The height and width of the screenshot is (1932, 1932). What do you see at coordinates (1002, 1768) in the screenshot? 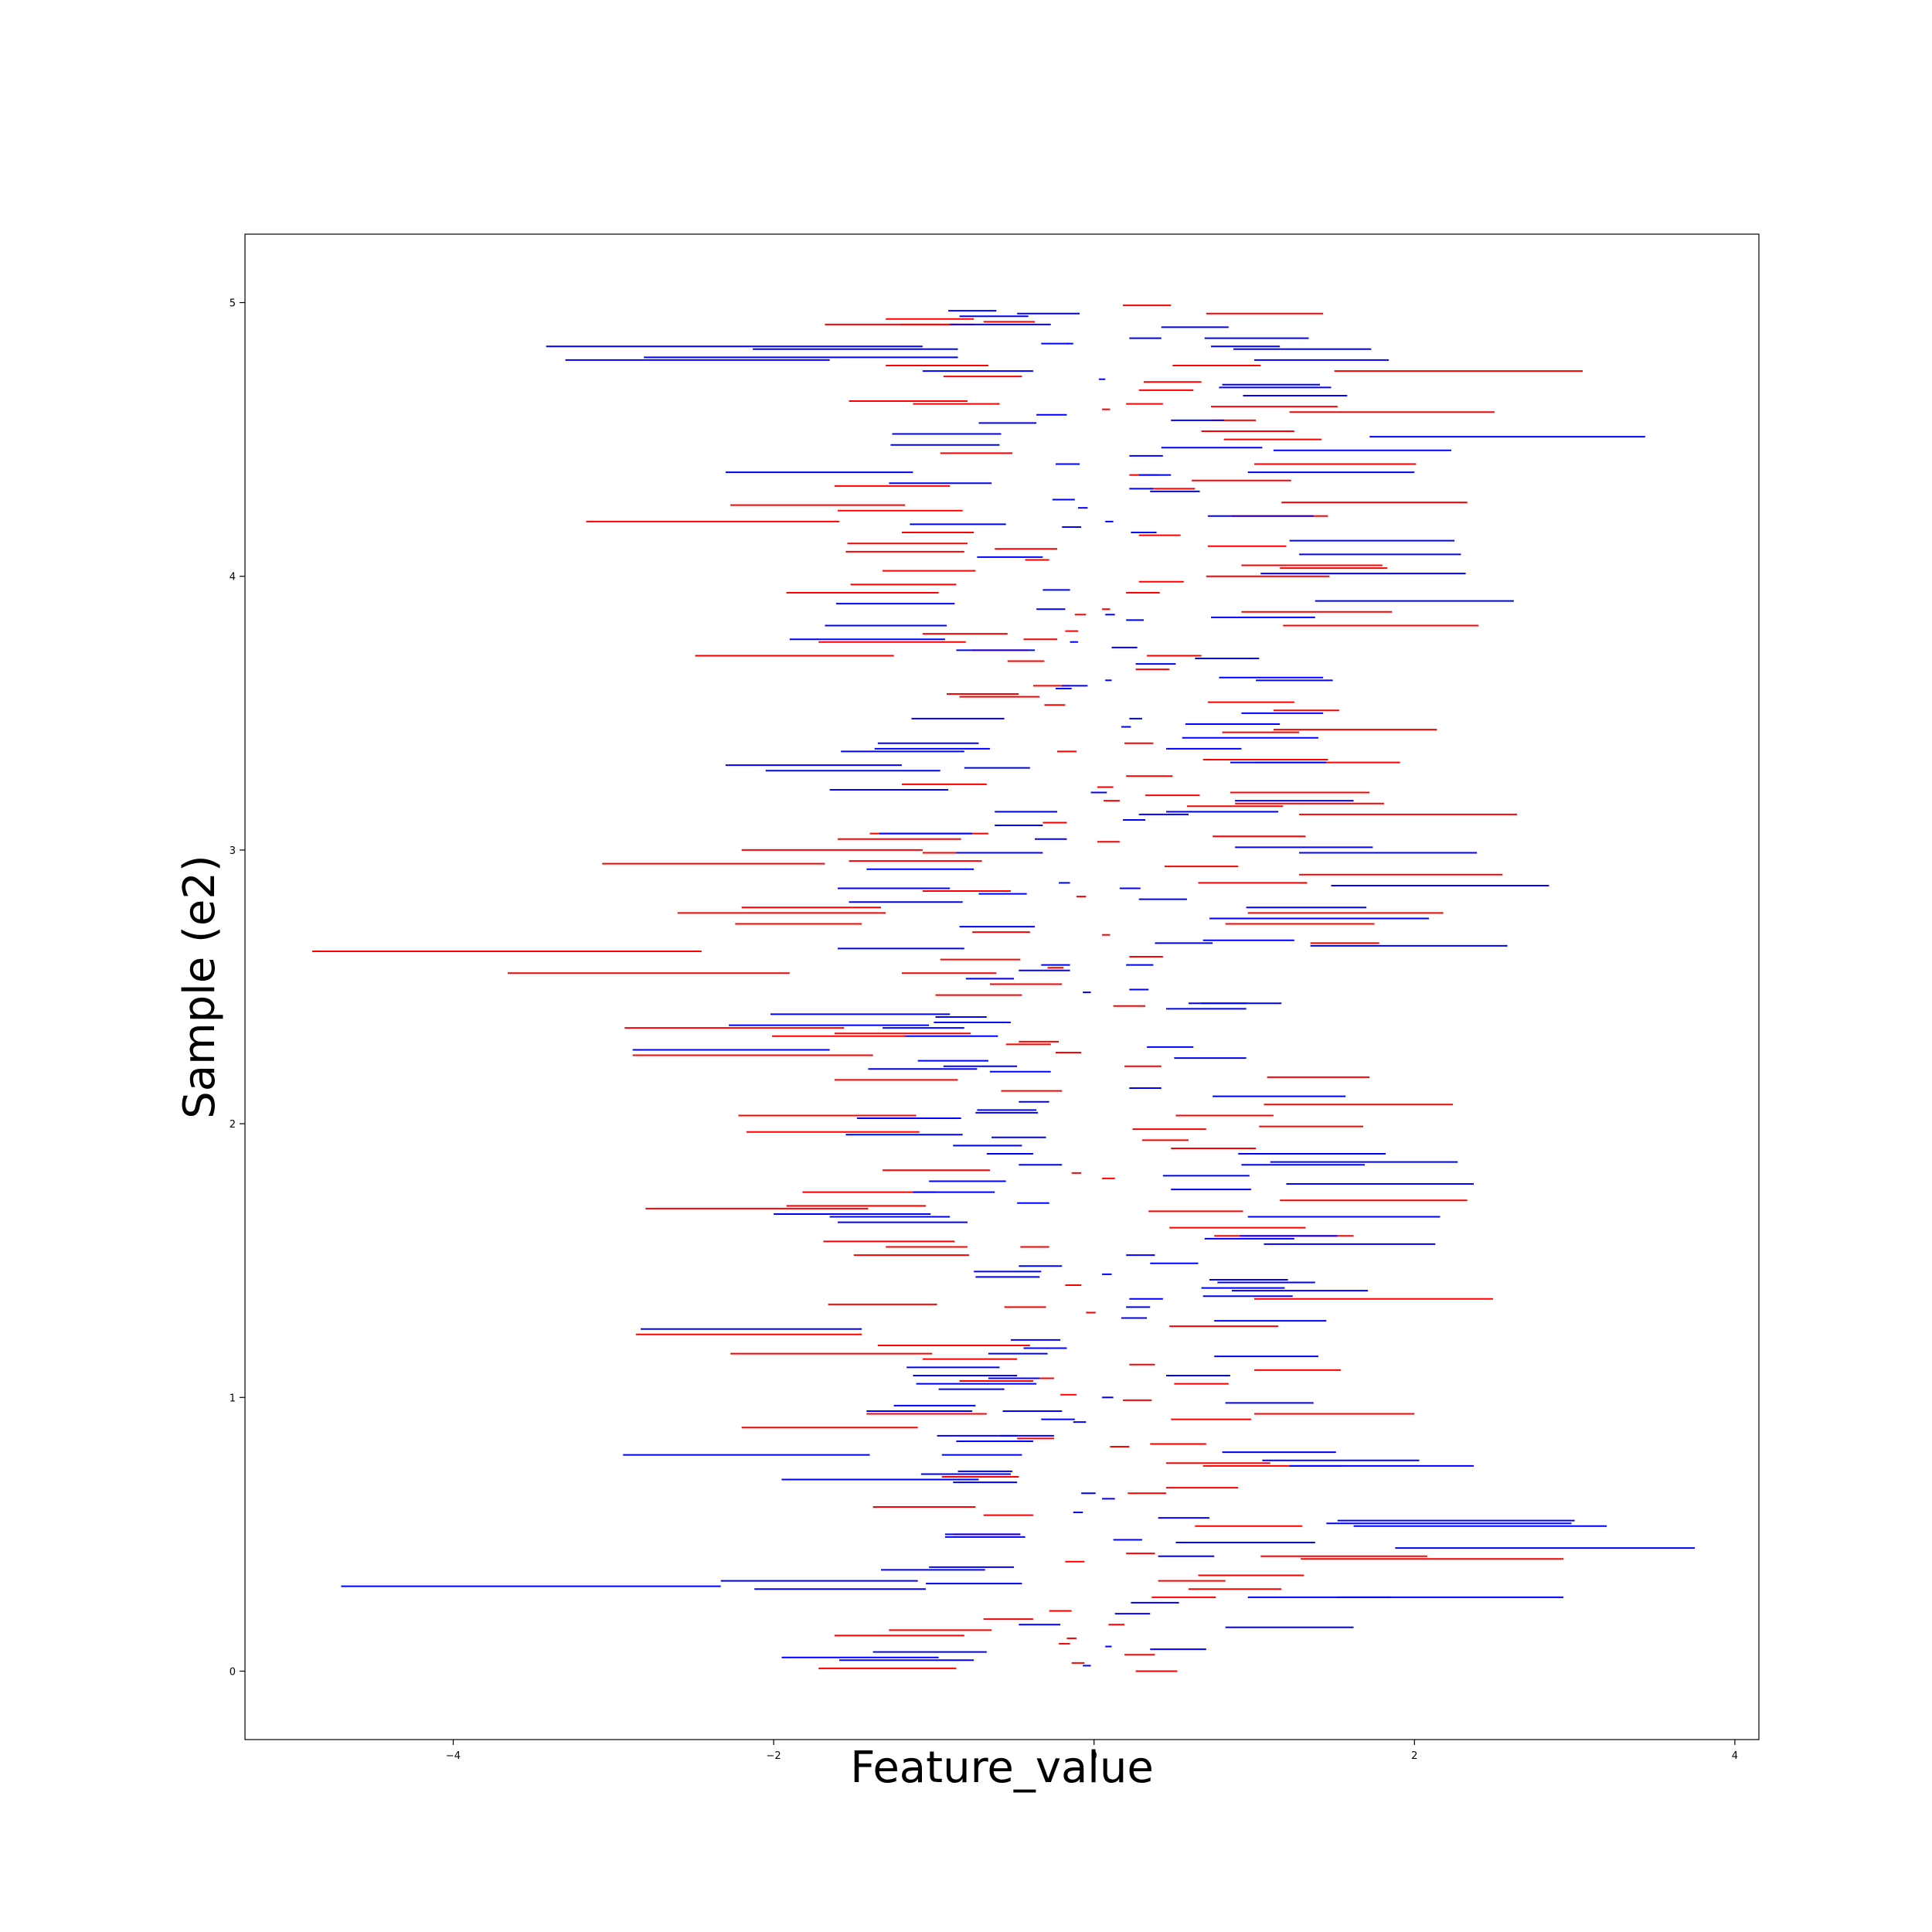
I see `x-axis-label: Feature_value` at bounding box center [1002, 1768].